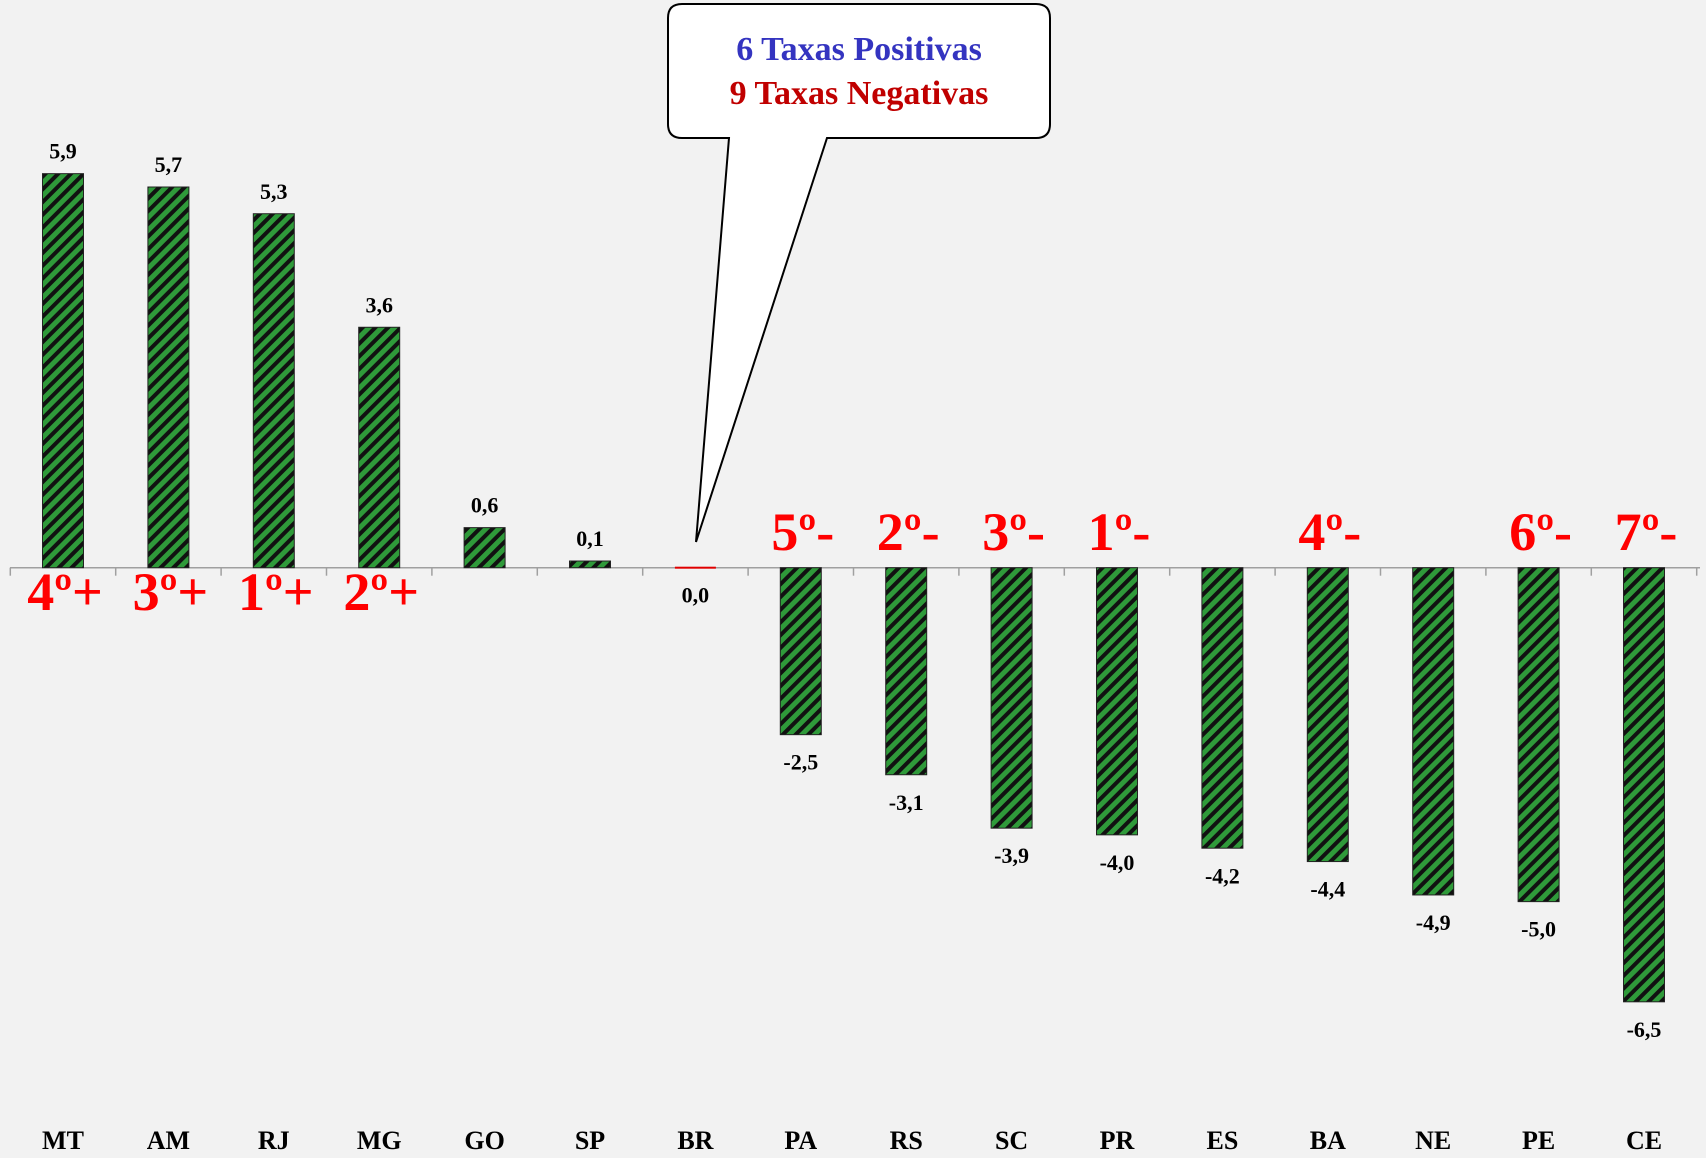 The height and width of the screenshot is (1158, 1706). I want to click on rank-label: 3º+, so click(171, 592).